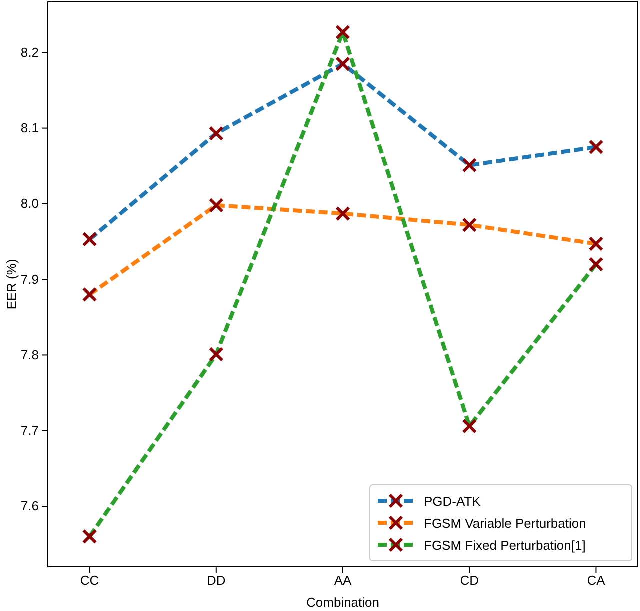  I want to click on x-tick-label: CC, so click(90, 580).